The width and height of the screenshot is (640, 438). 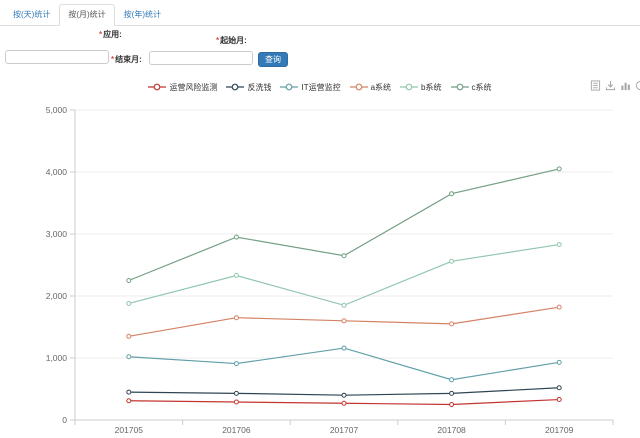 What do you see at coordinates (32, 14) in the screenshot?
I see `tab-day-stats: 按(天)统计` at bounding box center [32, 14].